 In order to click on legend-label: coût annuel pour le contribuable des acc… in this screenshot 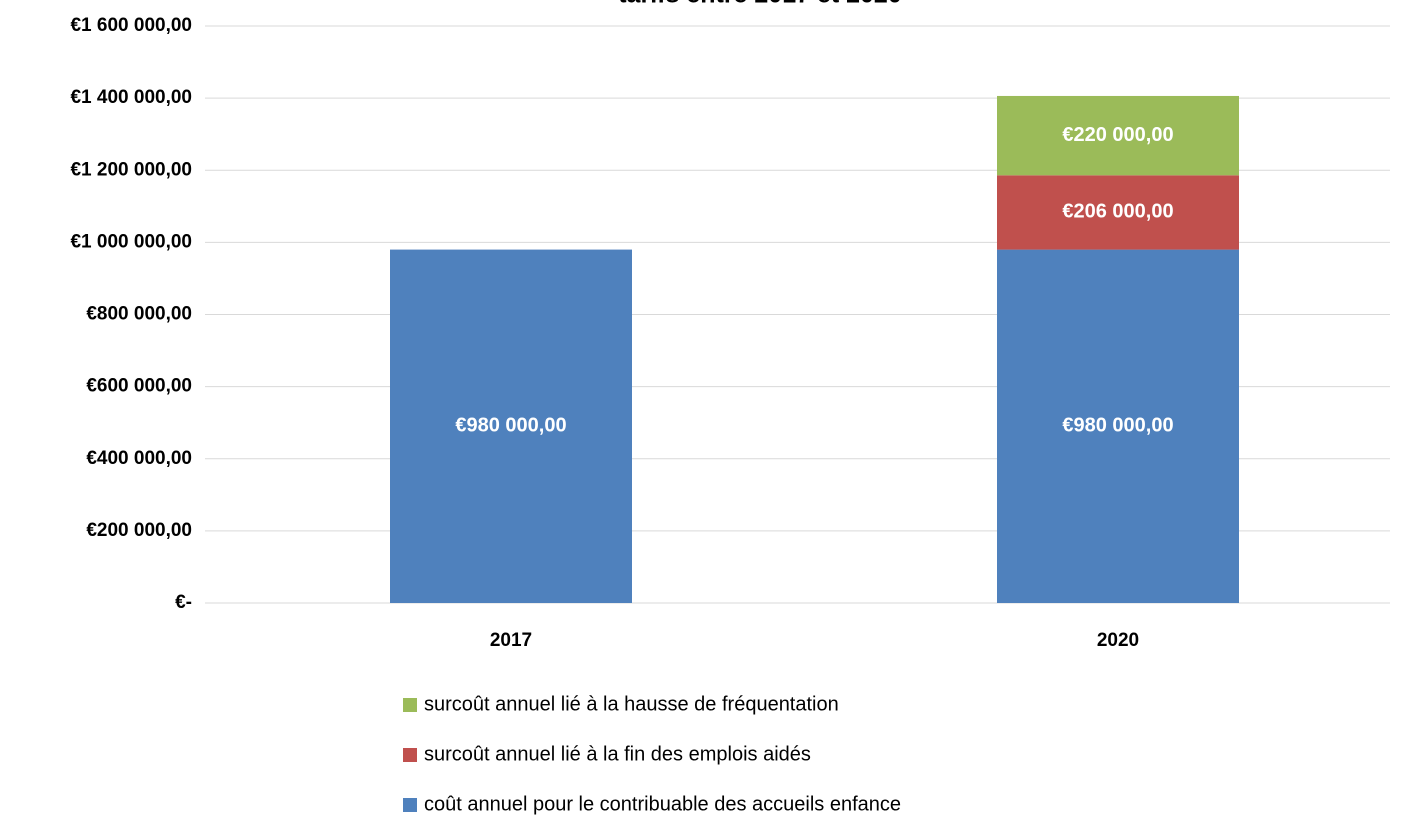, I will do `click(662, 804)`.